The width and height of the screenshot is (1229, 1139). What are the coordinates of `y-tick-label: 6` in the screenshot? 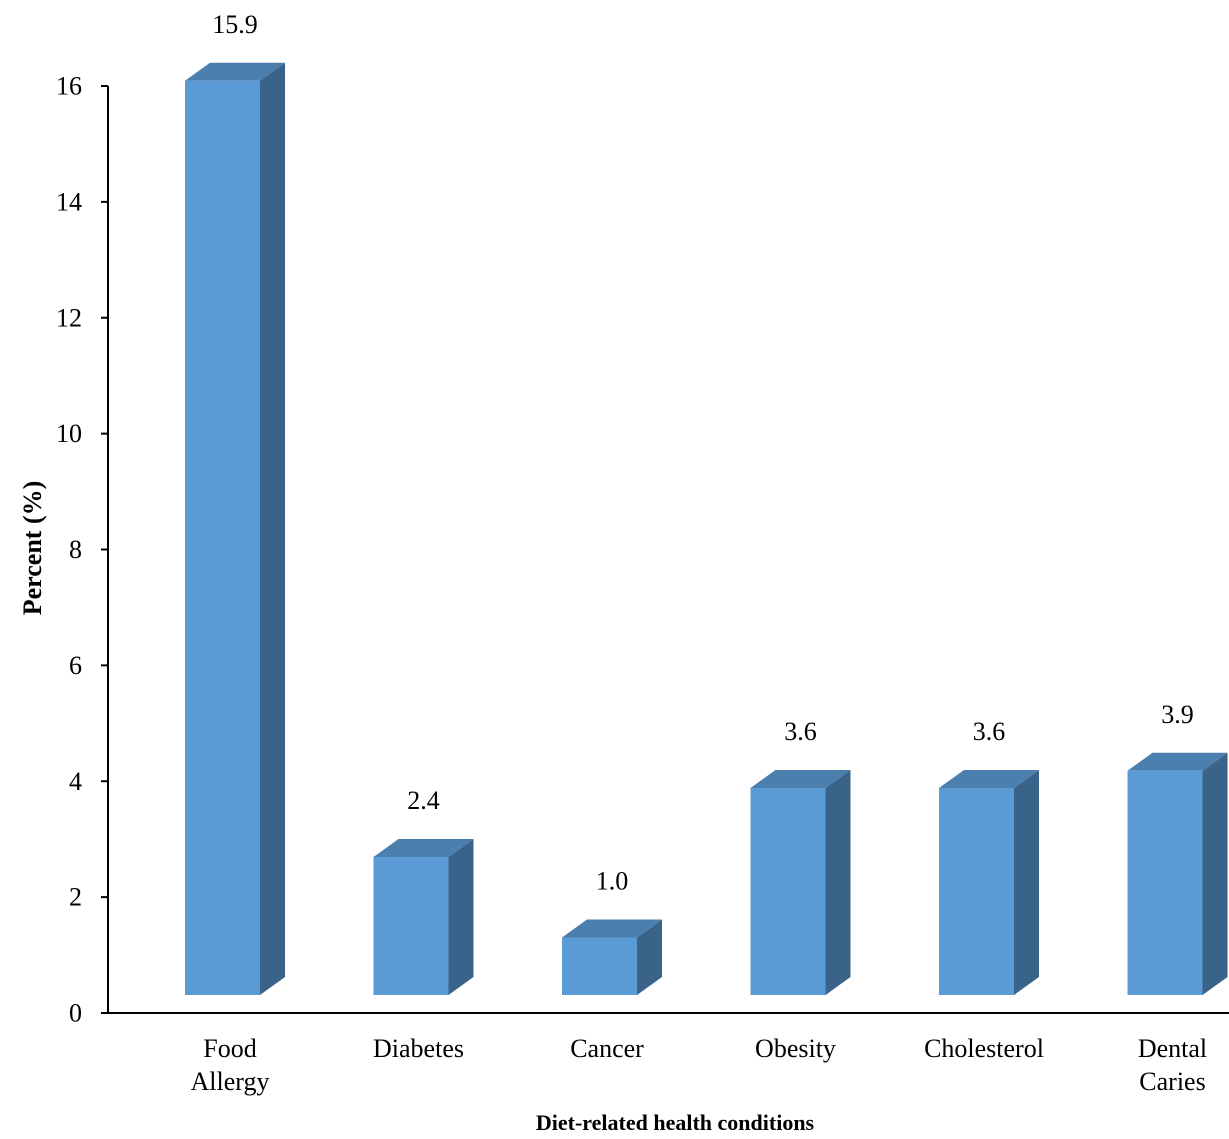 It's located at (75, 665).